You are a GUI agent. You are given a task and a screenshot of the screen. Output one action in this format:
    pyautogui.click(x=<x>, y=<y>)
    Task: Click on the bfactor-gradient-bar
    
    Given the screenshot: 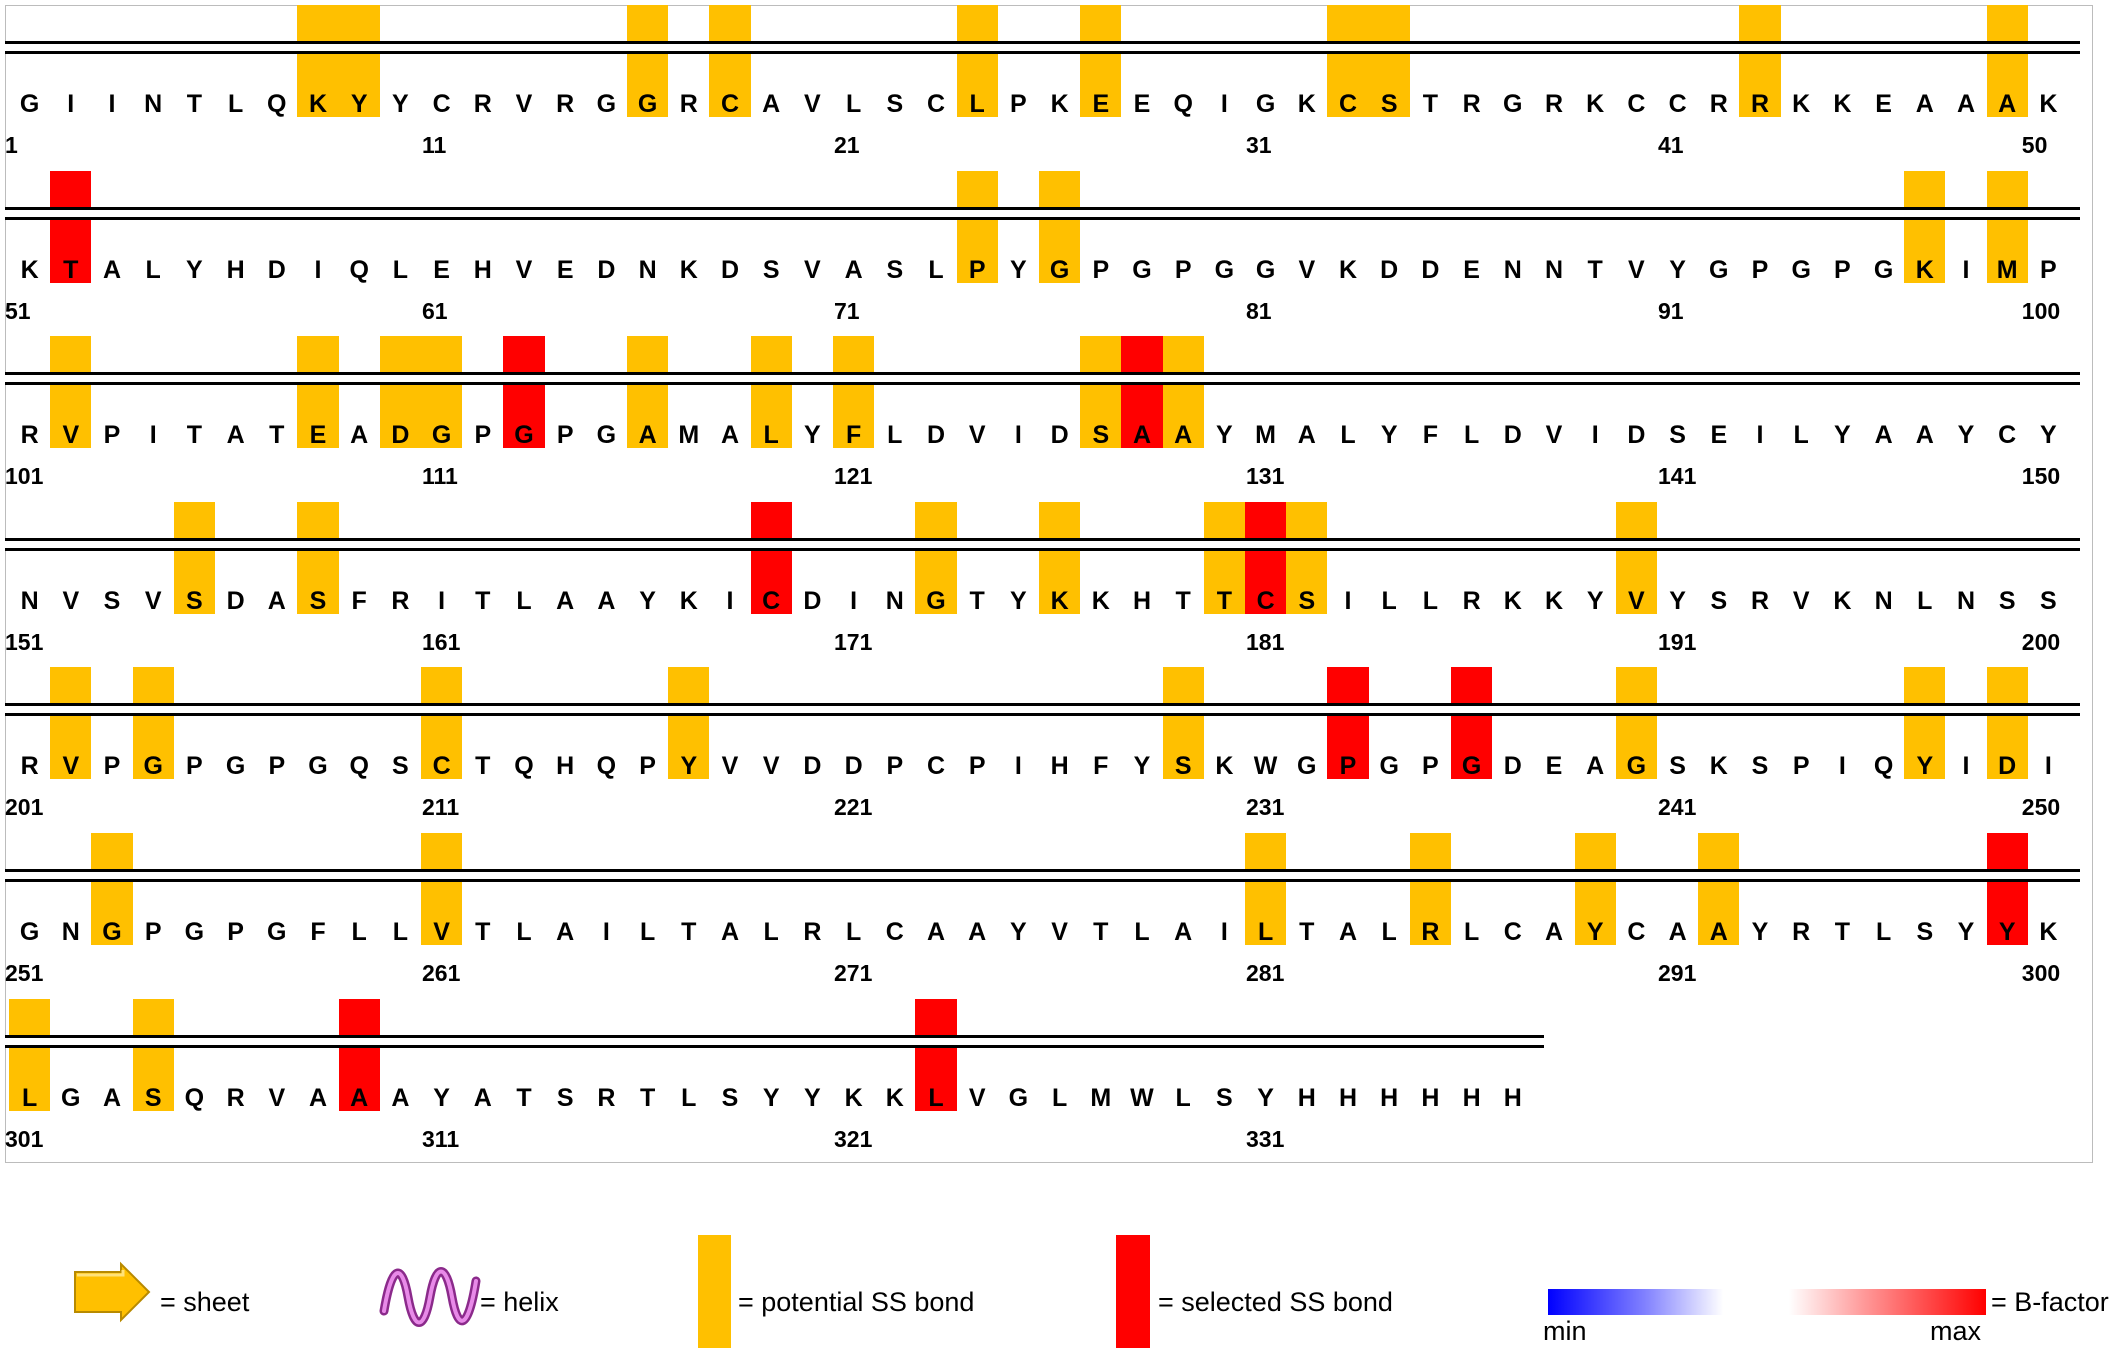 What is the action you would take?
    pyautogui.click(x=1767, y=1302)
    